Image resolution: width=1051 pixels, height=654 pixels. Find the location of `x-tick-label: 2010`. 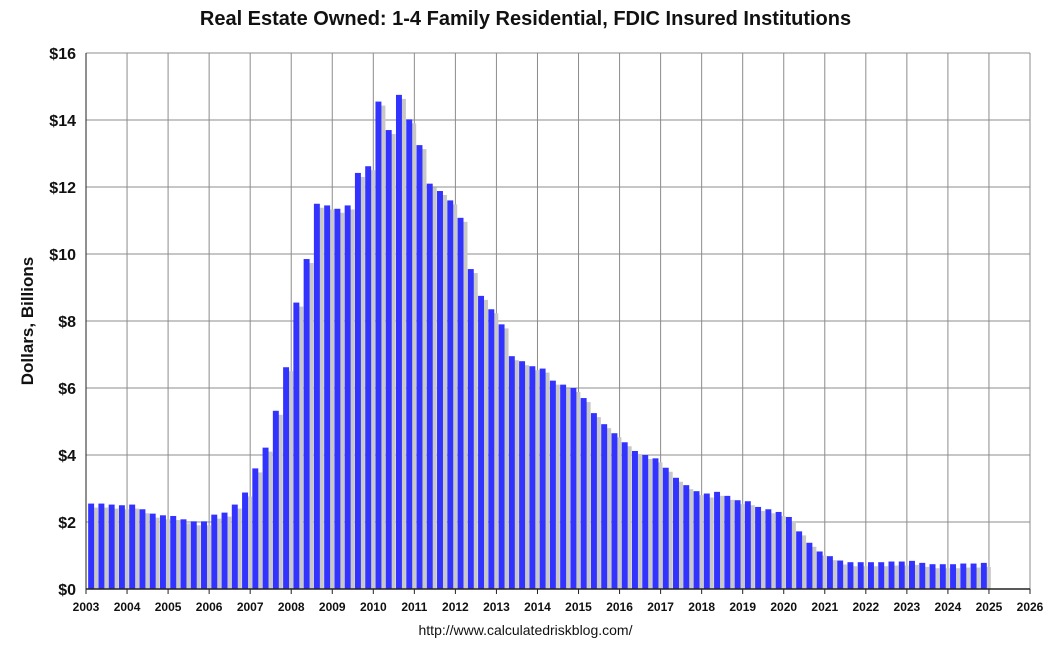

x-tick-label: 2010 is located at coordinates (373, 607).